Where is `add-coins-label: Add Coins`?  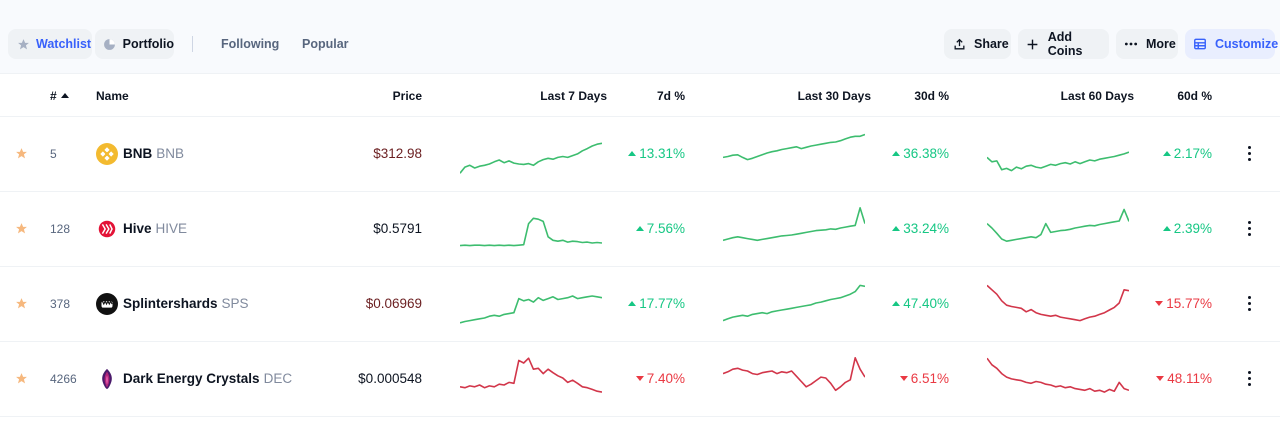
add-coins-label: Add Coins is located at coordinates (1065, 44).